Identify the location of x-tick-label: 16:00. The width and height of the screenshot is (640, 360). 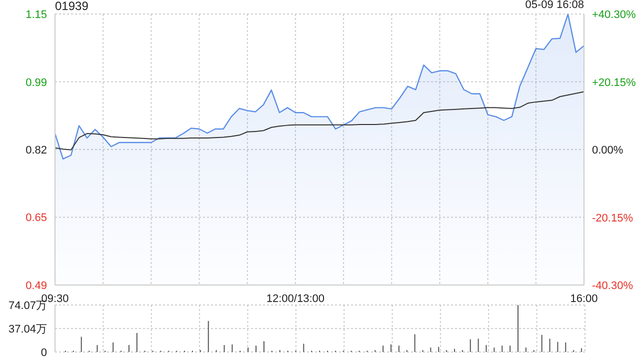
(584, 299).